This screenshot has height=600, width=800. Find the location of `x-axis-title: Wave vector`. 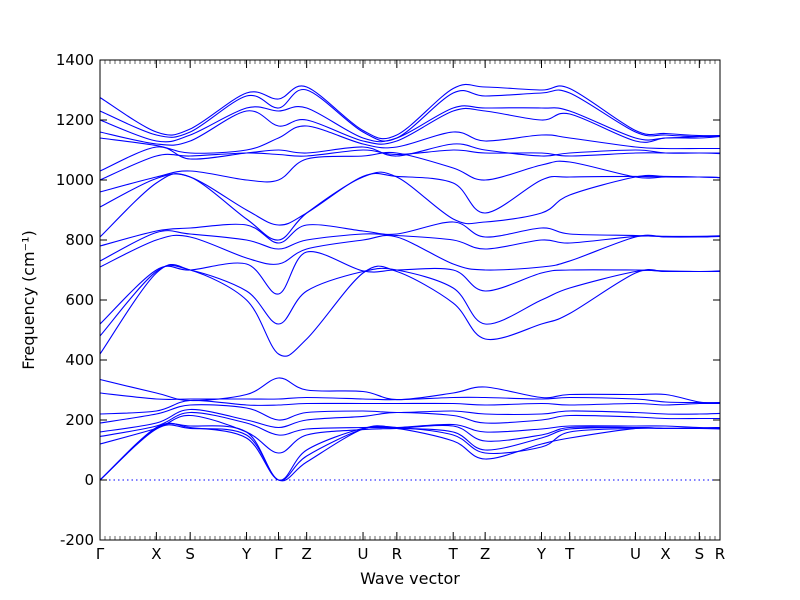

x-axis-title: Wave vector is located at coordinates (410, 578).